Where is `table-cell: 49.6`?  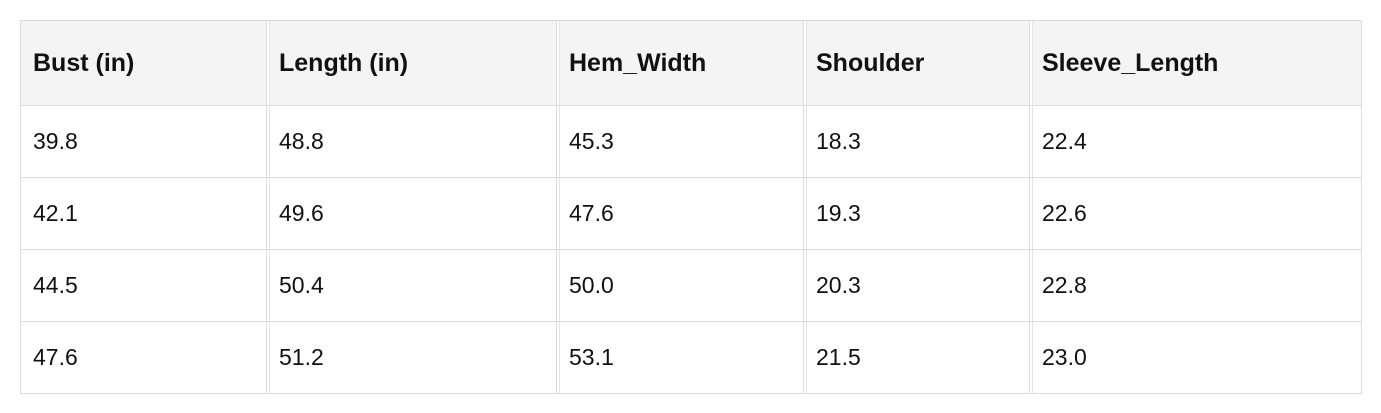 table-cell: 49.6 is located at coordinates (412, 214).